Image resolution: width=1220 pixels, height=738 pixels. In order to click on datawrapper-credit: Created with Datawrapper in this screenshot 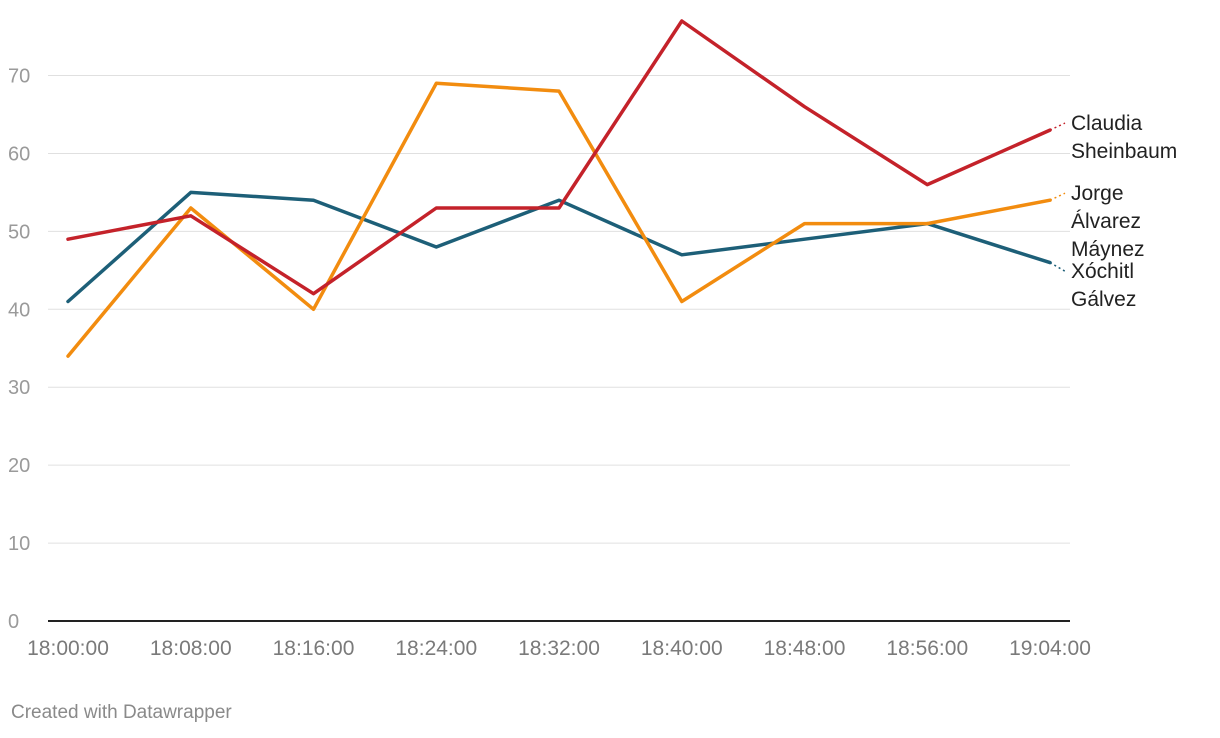, I will do `click(121, 712)`.